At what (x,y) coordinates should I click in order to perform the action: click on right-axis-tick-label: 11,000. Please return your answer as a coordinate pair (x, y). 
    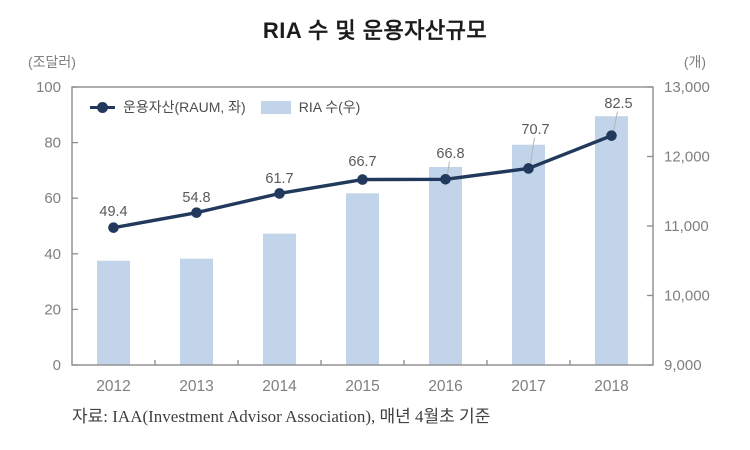
    Looking at the image, I should click on (686, 226).